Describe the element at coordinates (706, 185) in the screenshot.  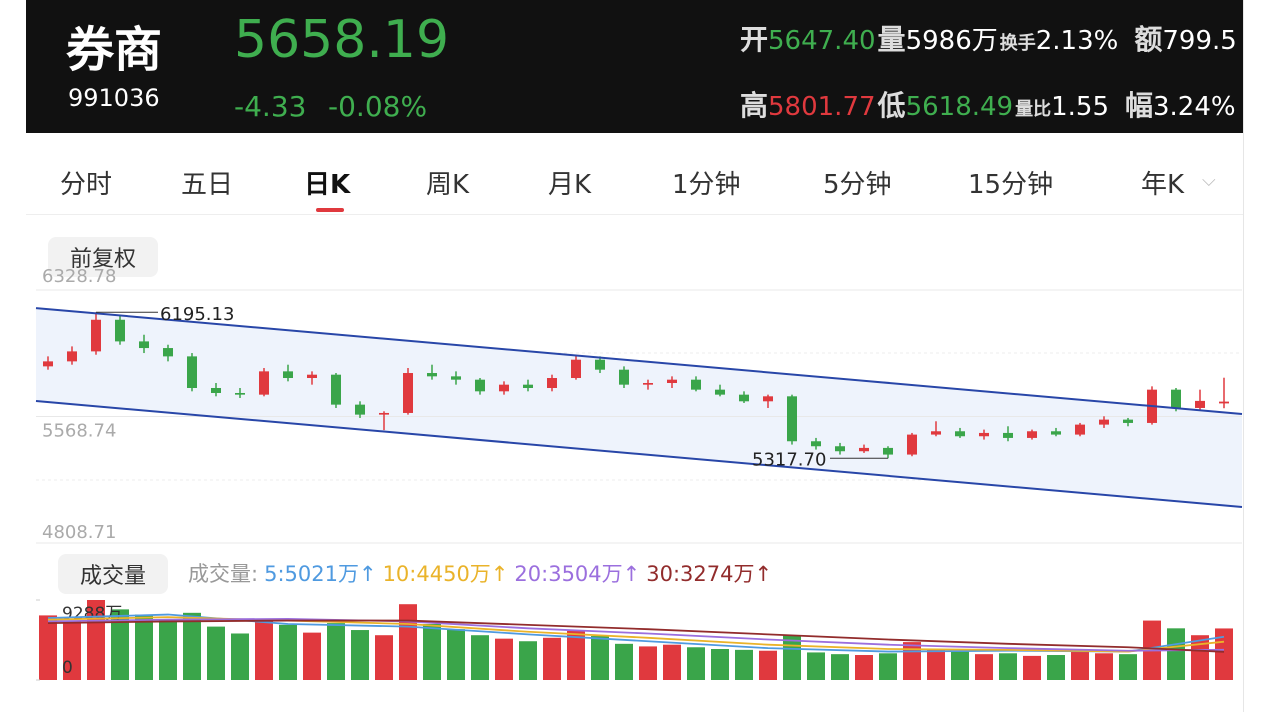
I see `tab: 1分钟` at that location.